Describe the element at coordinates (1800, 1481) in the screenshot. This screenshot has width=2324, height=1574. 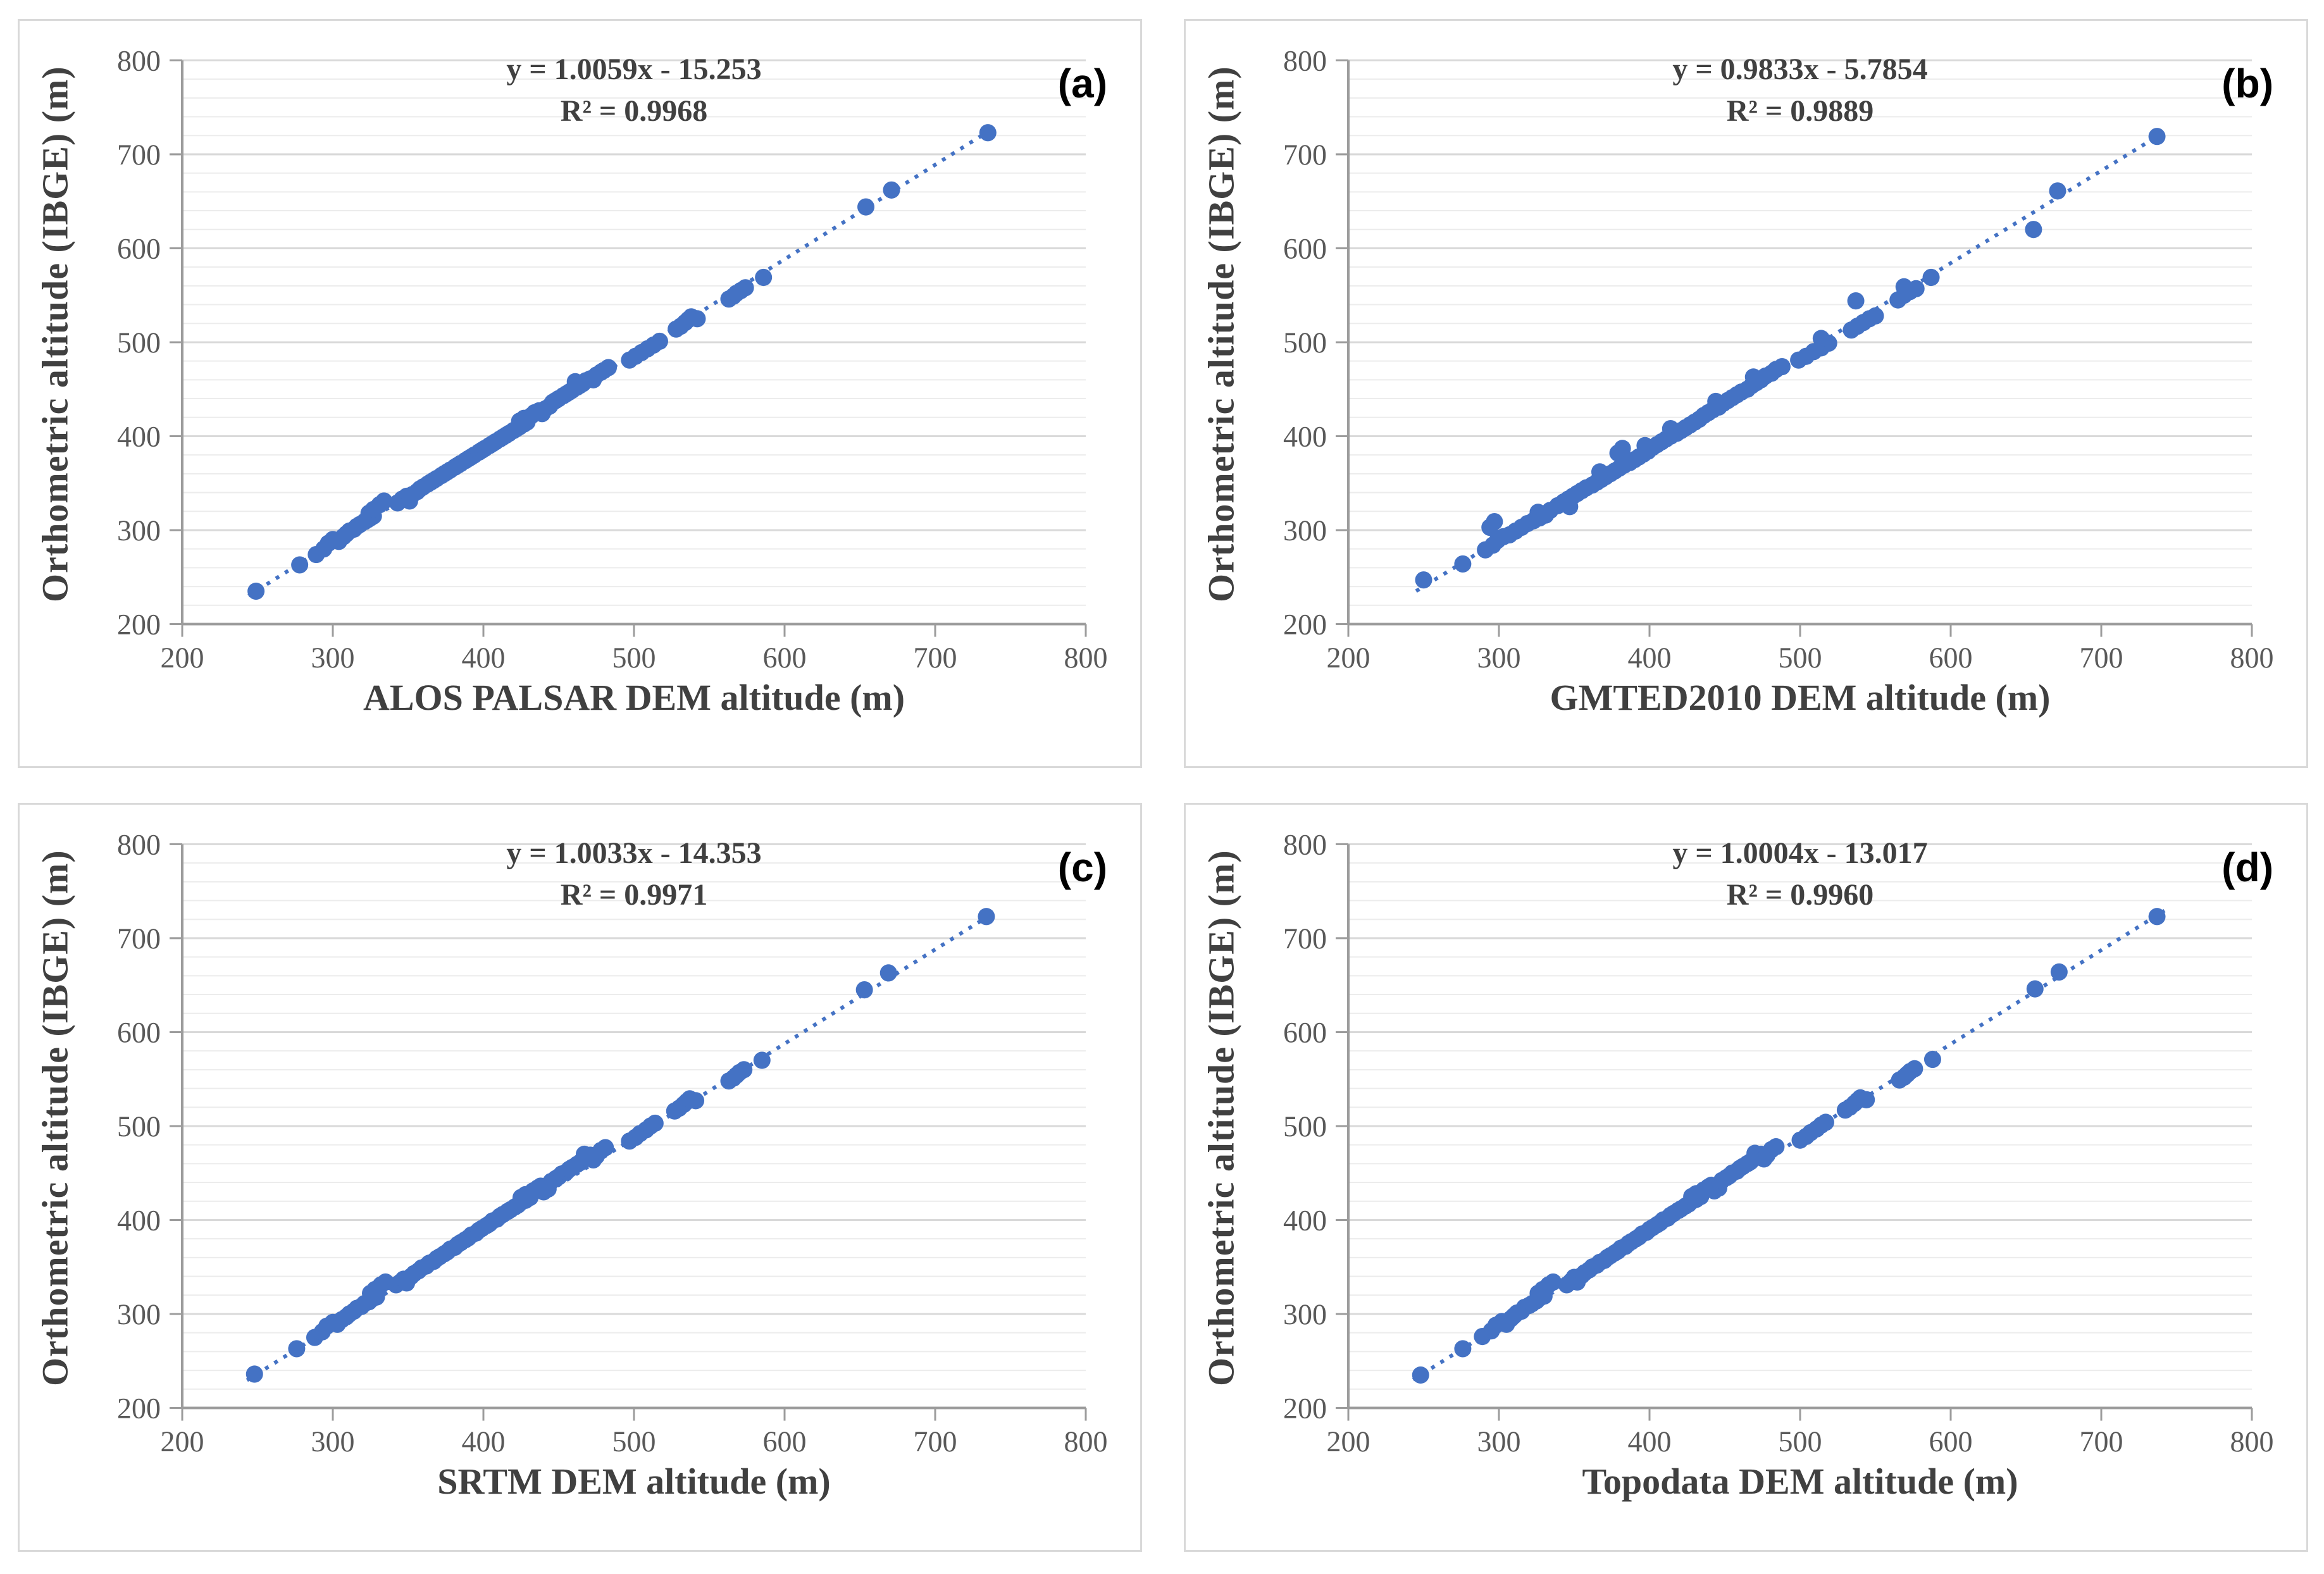
I see `x-axis-title: Topodata DEM altitude (m)` at that location.